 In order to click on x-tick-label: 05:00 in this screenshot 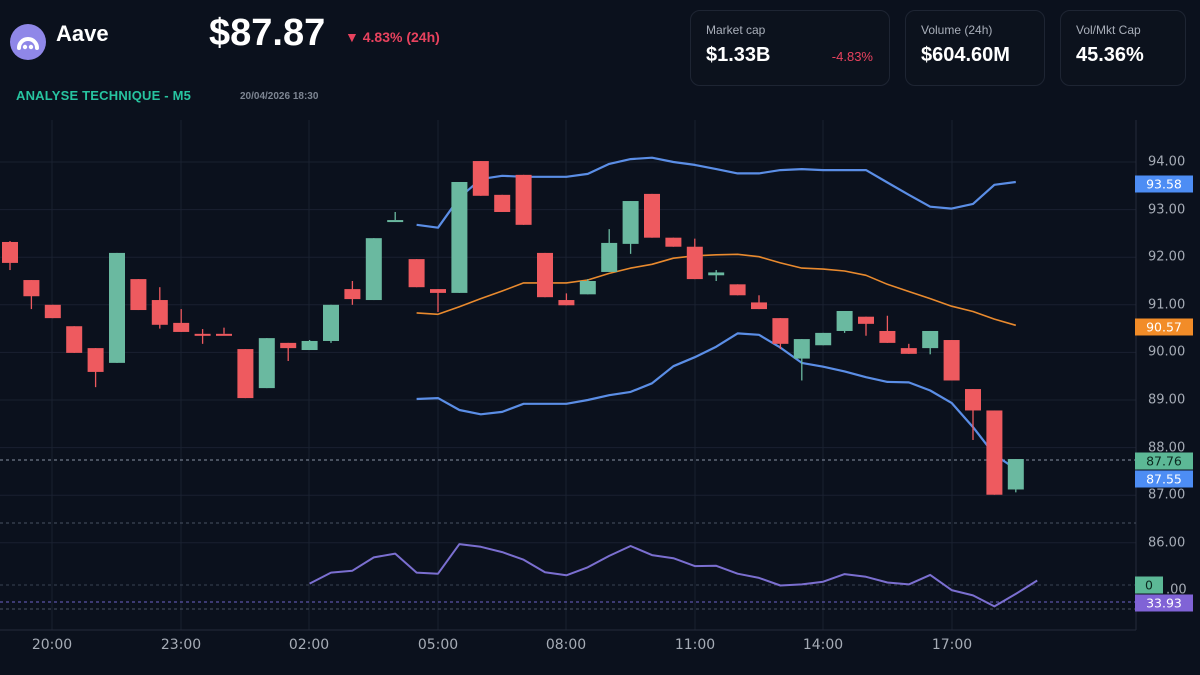, I will do `click(438, 645)`.